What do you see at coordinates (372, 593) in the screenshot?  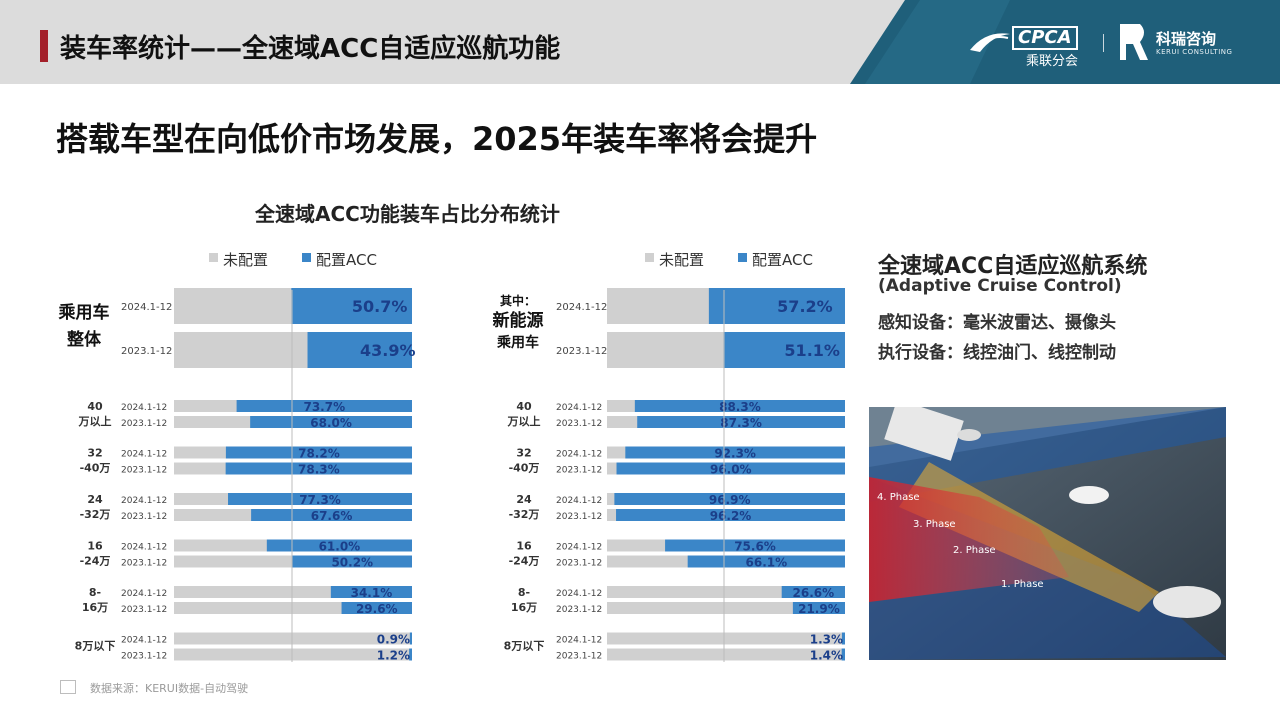 I see `data-label: 34.1%` at bounding box center [372, 593].